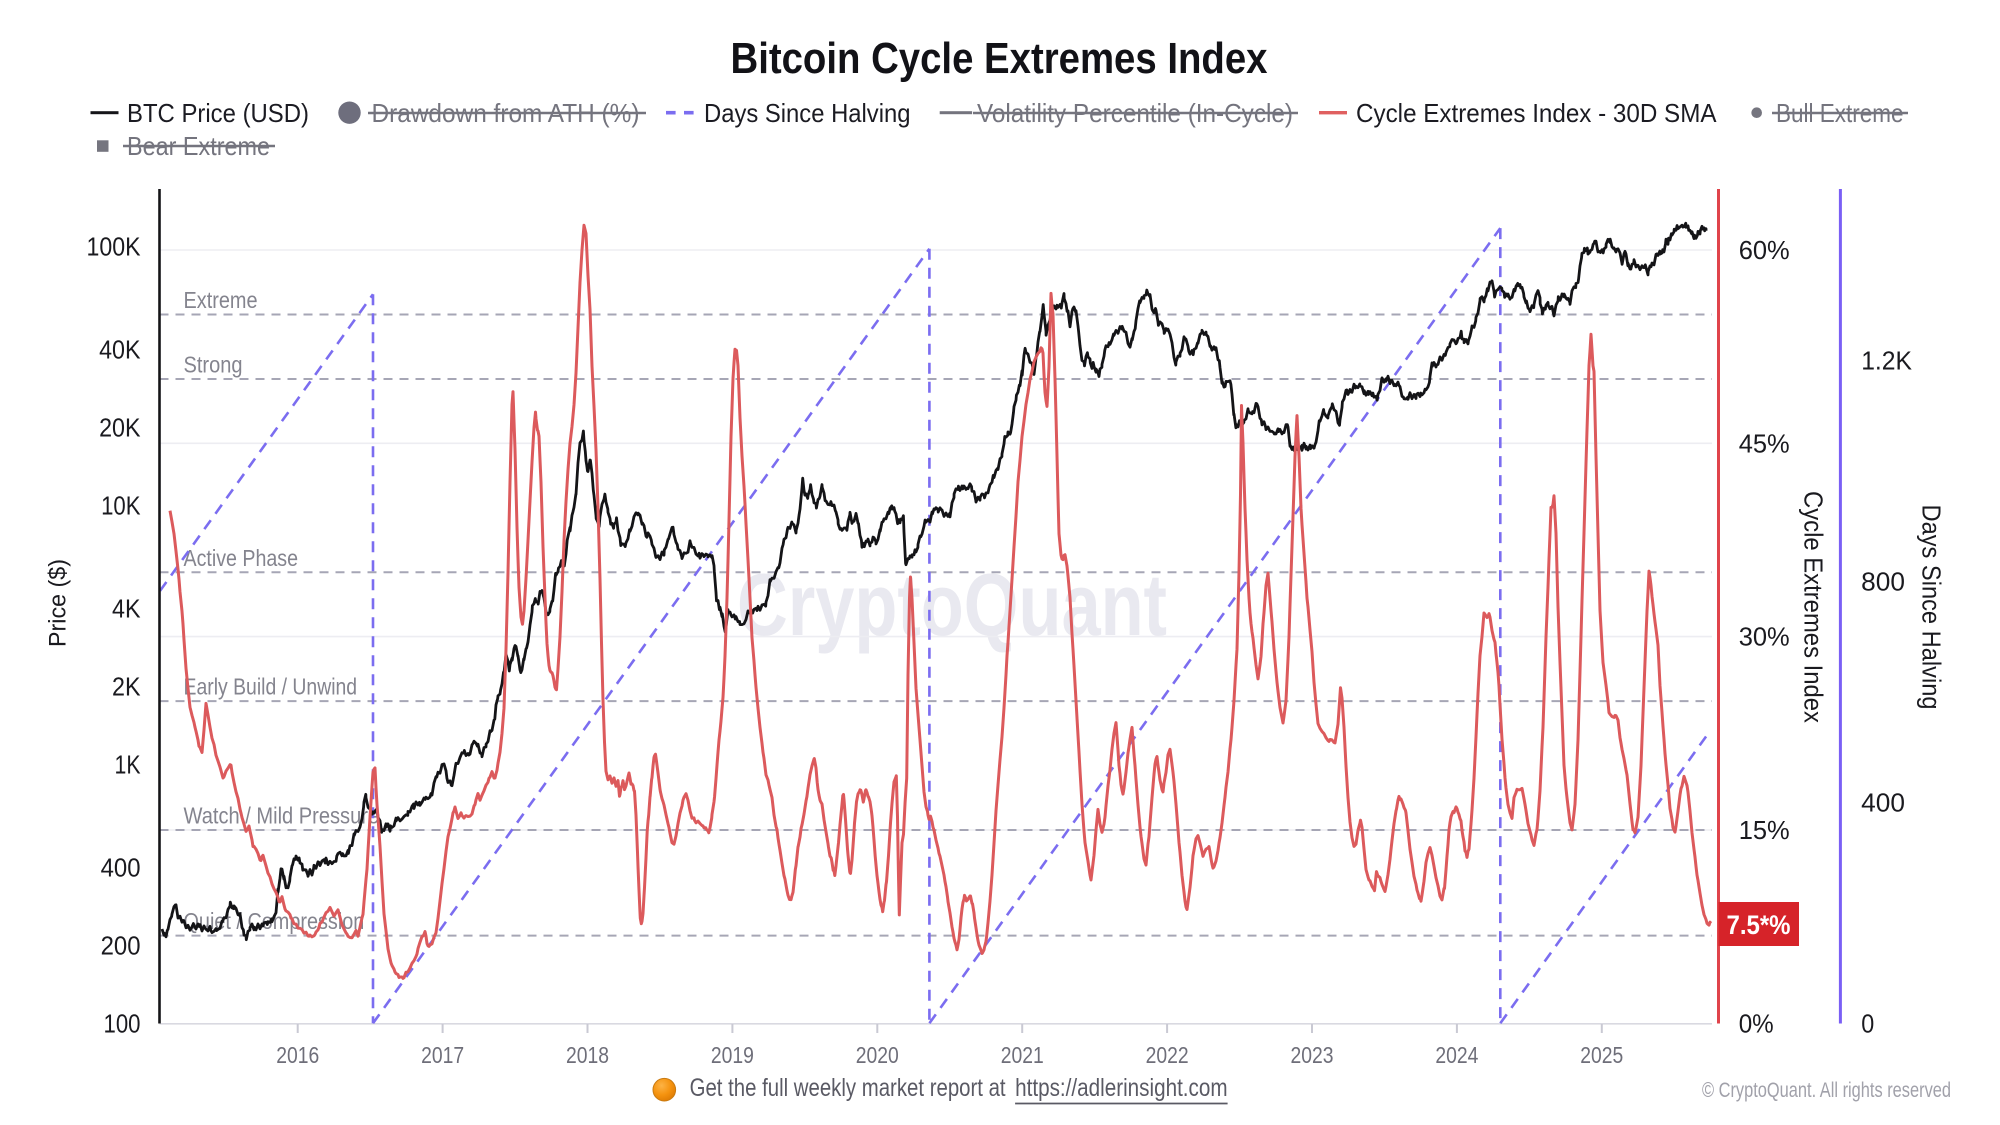 Image resolution: width=2000 pixels, height=1125 pixels. What do you see at coordinates (1759, 925) in the screenshot?
I see `svg-text: 7.5*%` at bounding box center [1759, 925].